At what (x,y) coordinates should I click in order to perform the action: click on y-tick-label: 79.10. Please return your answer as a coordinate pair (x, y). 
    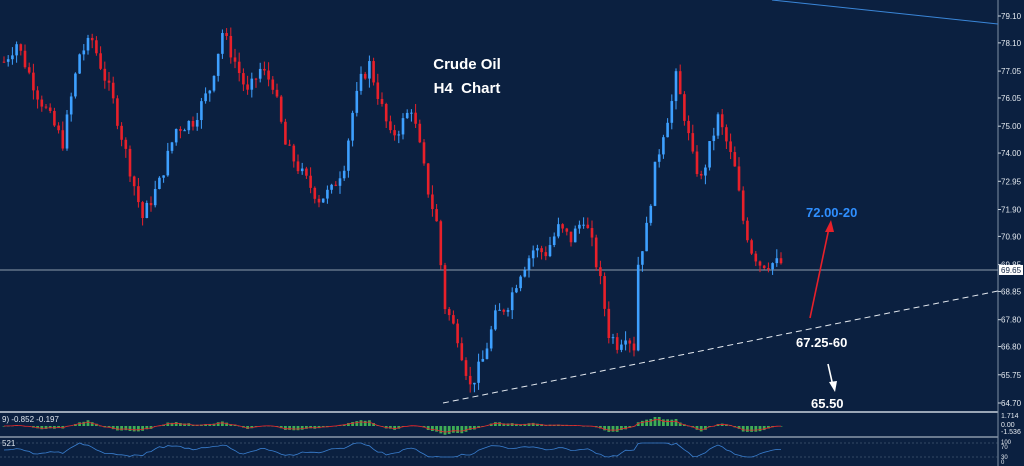
    Looking at the image, I should click on (1011, 16).